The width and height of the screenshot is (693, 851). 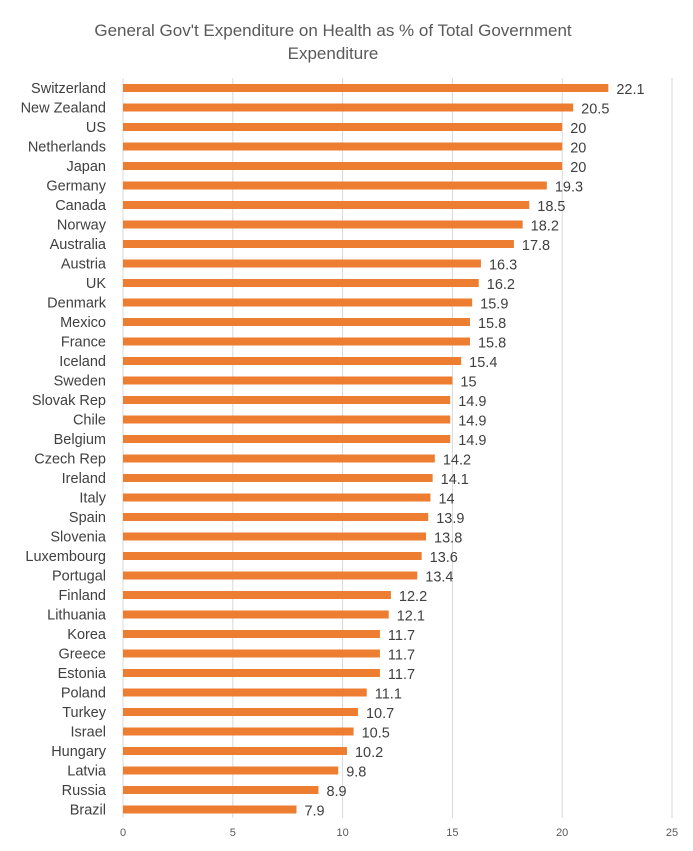 I want to click on data-label-spain: 13.9, so click(x=450, y=519).